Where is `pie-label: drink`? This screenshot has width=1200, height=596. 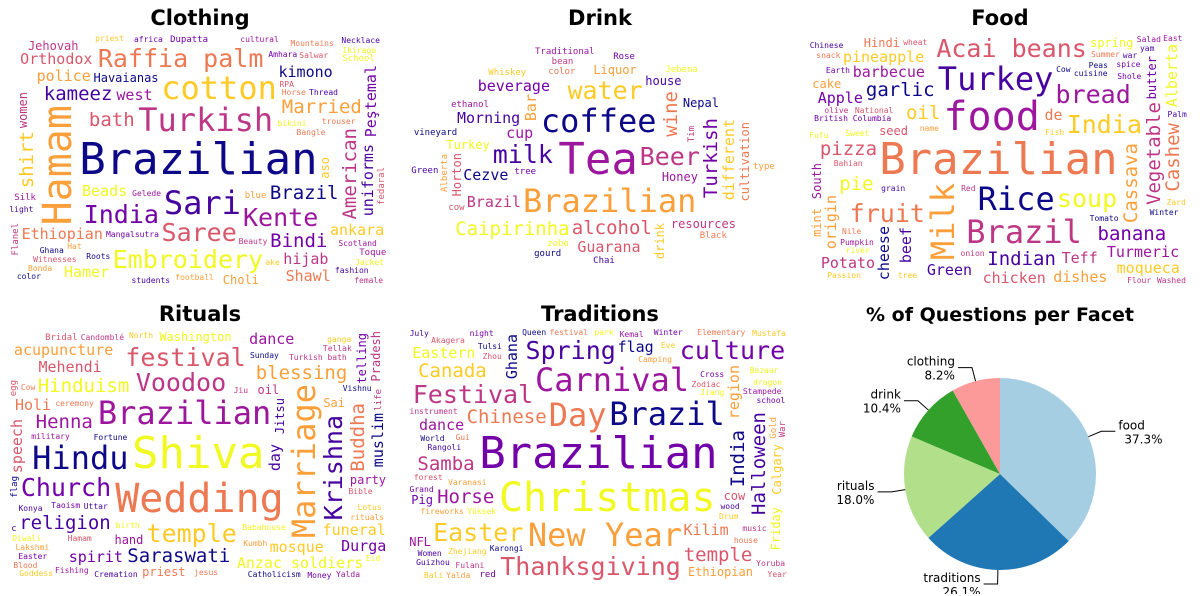
pie-label: drink is located at coordinates (885, 395).